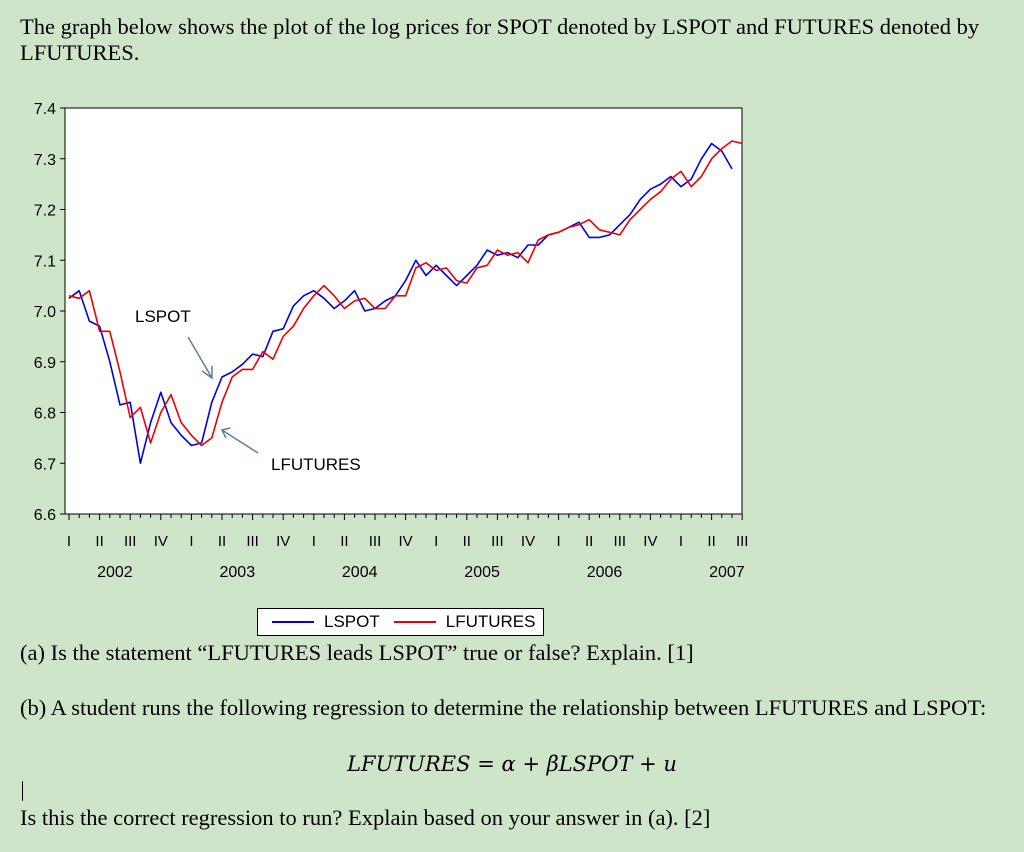  What do you see at coordinates (163, 316) in the screenshot?
I see `annotation-lspot: LSPOT` at bounding box center [163, 316].